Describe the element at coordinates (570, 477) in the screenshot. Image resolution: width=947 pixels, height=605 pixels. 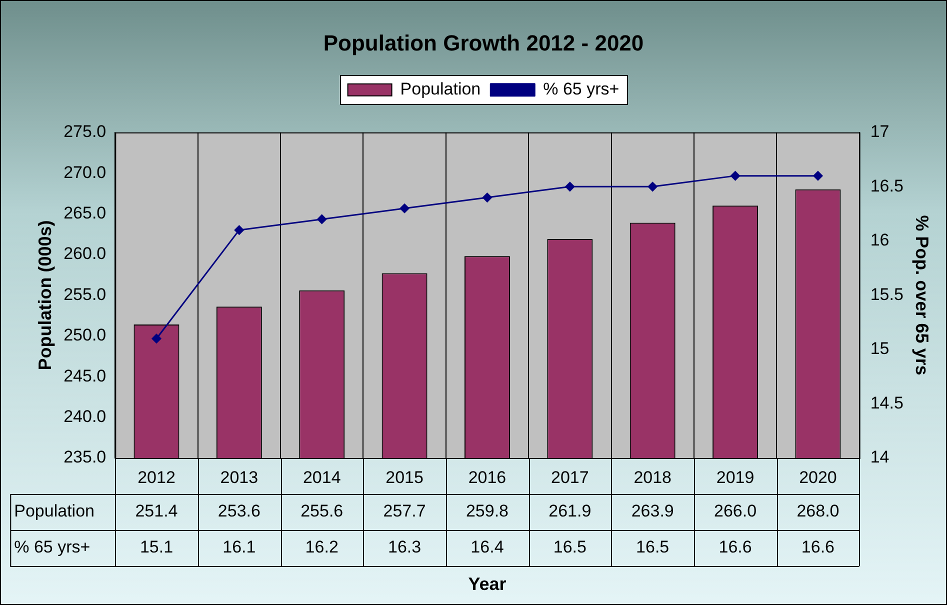
I see `x-tick-label: 2017` at that location.